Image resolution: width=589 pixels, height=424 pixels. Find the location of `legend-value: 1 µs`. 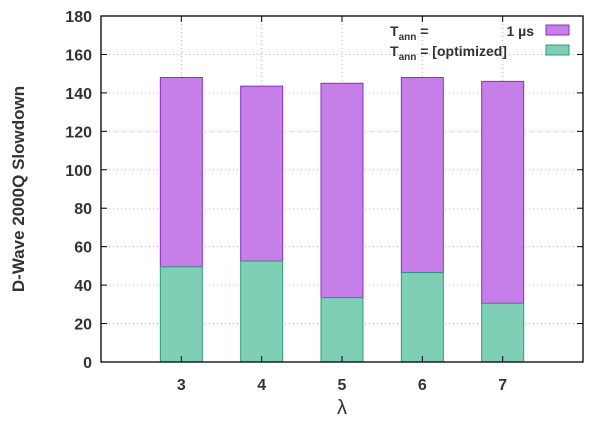

legend-value: 1 µs is located at coordinates (520, 31).